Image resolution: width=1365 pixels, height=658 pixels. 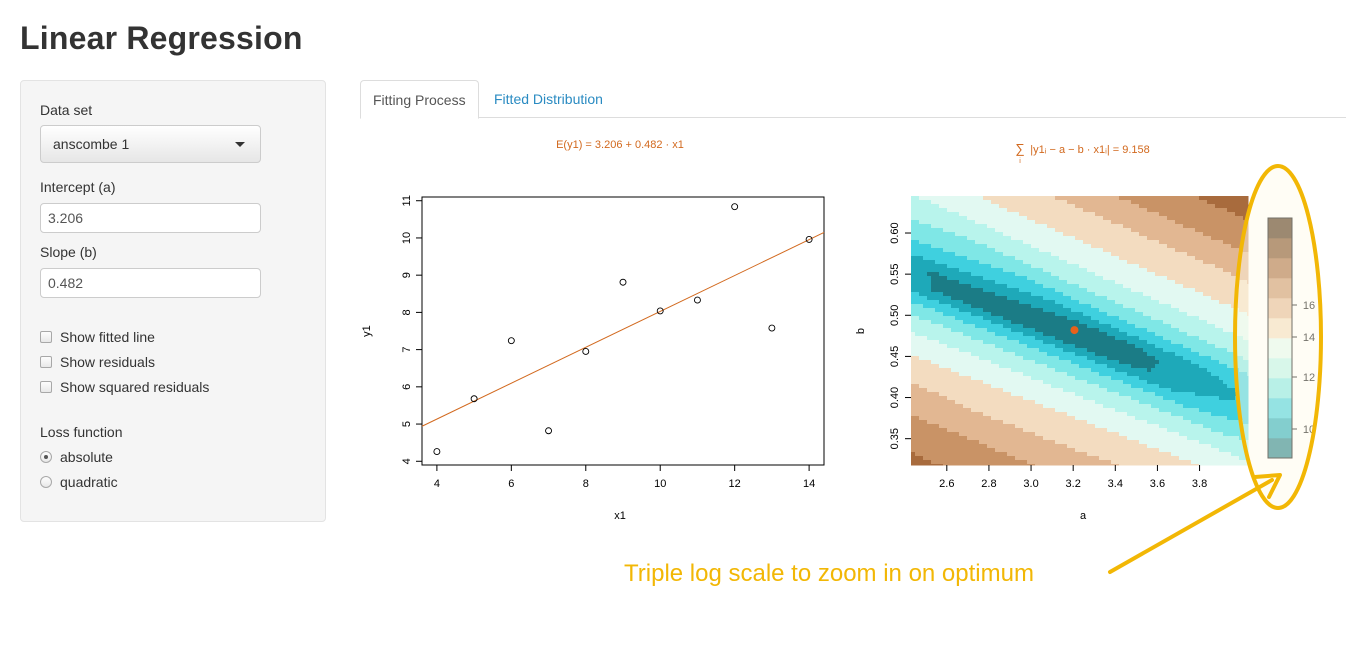 I want to click on tab-fitting-process: Fitting Process, so click(x=419, y=99).